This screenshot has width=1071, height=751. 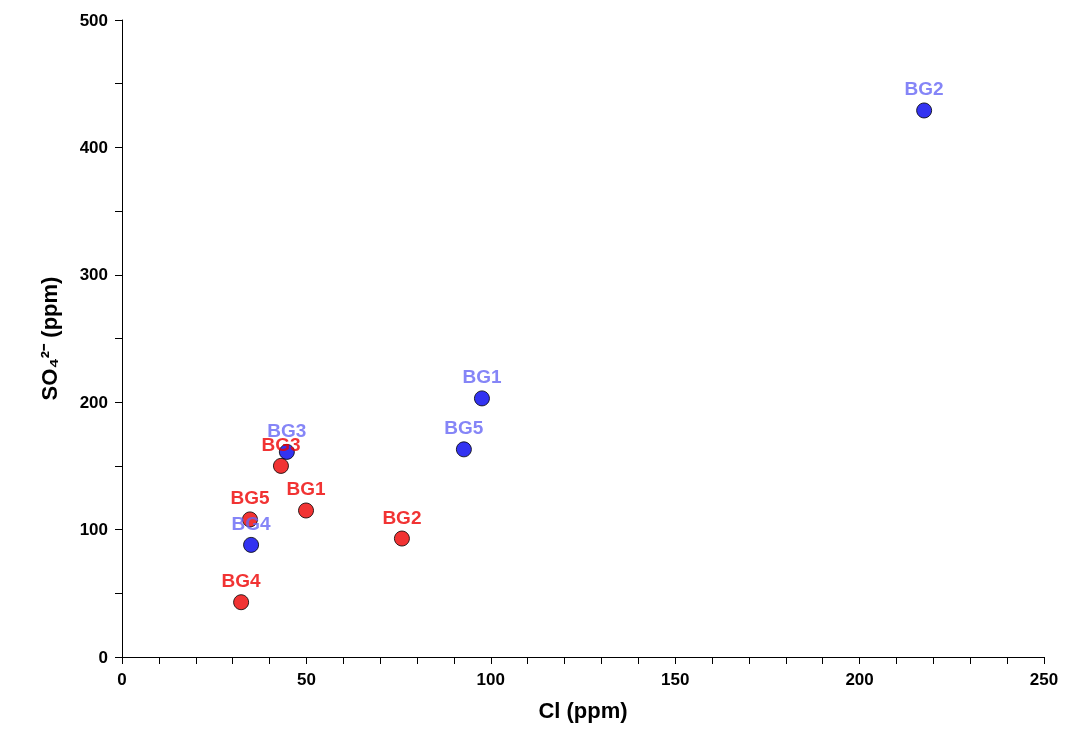 What do you see at coordinates (859, 679) in the screenshot?
I see `x-tick-label: 200` at bounding box center [859, 679].